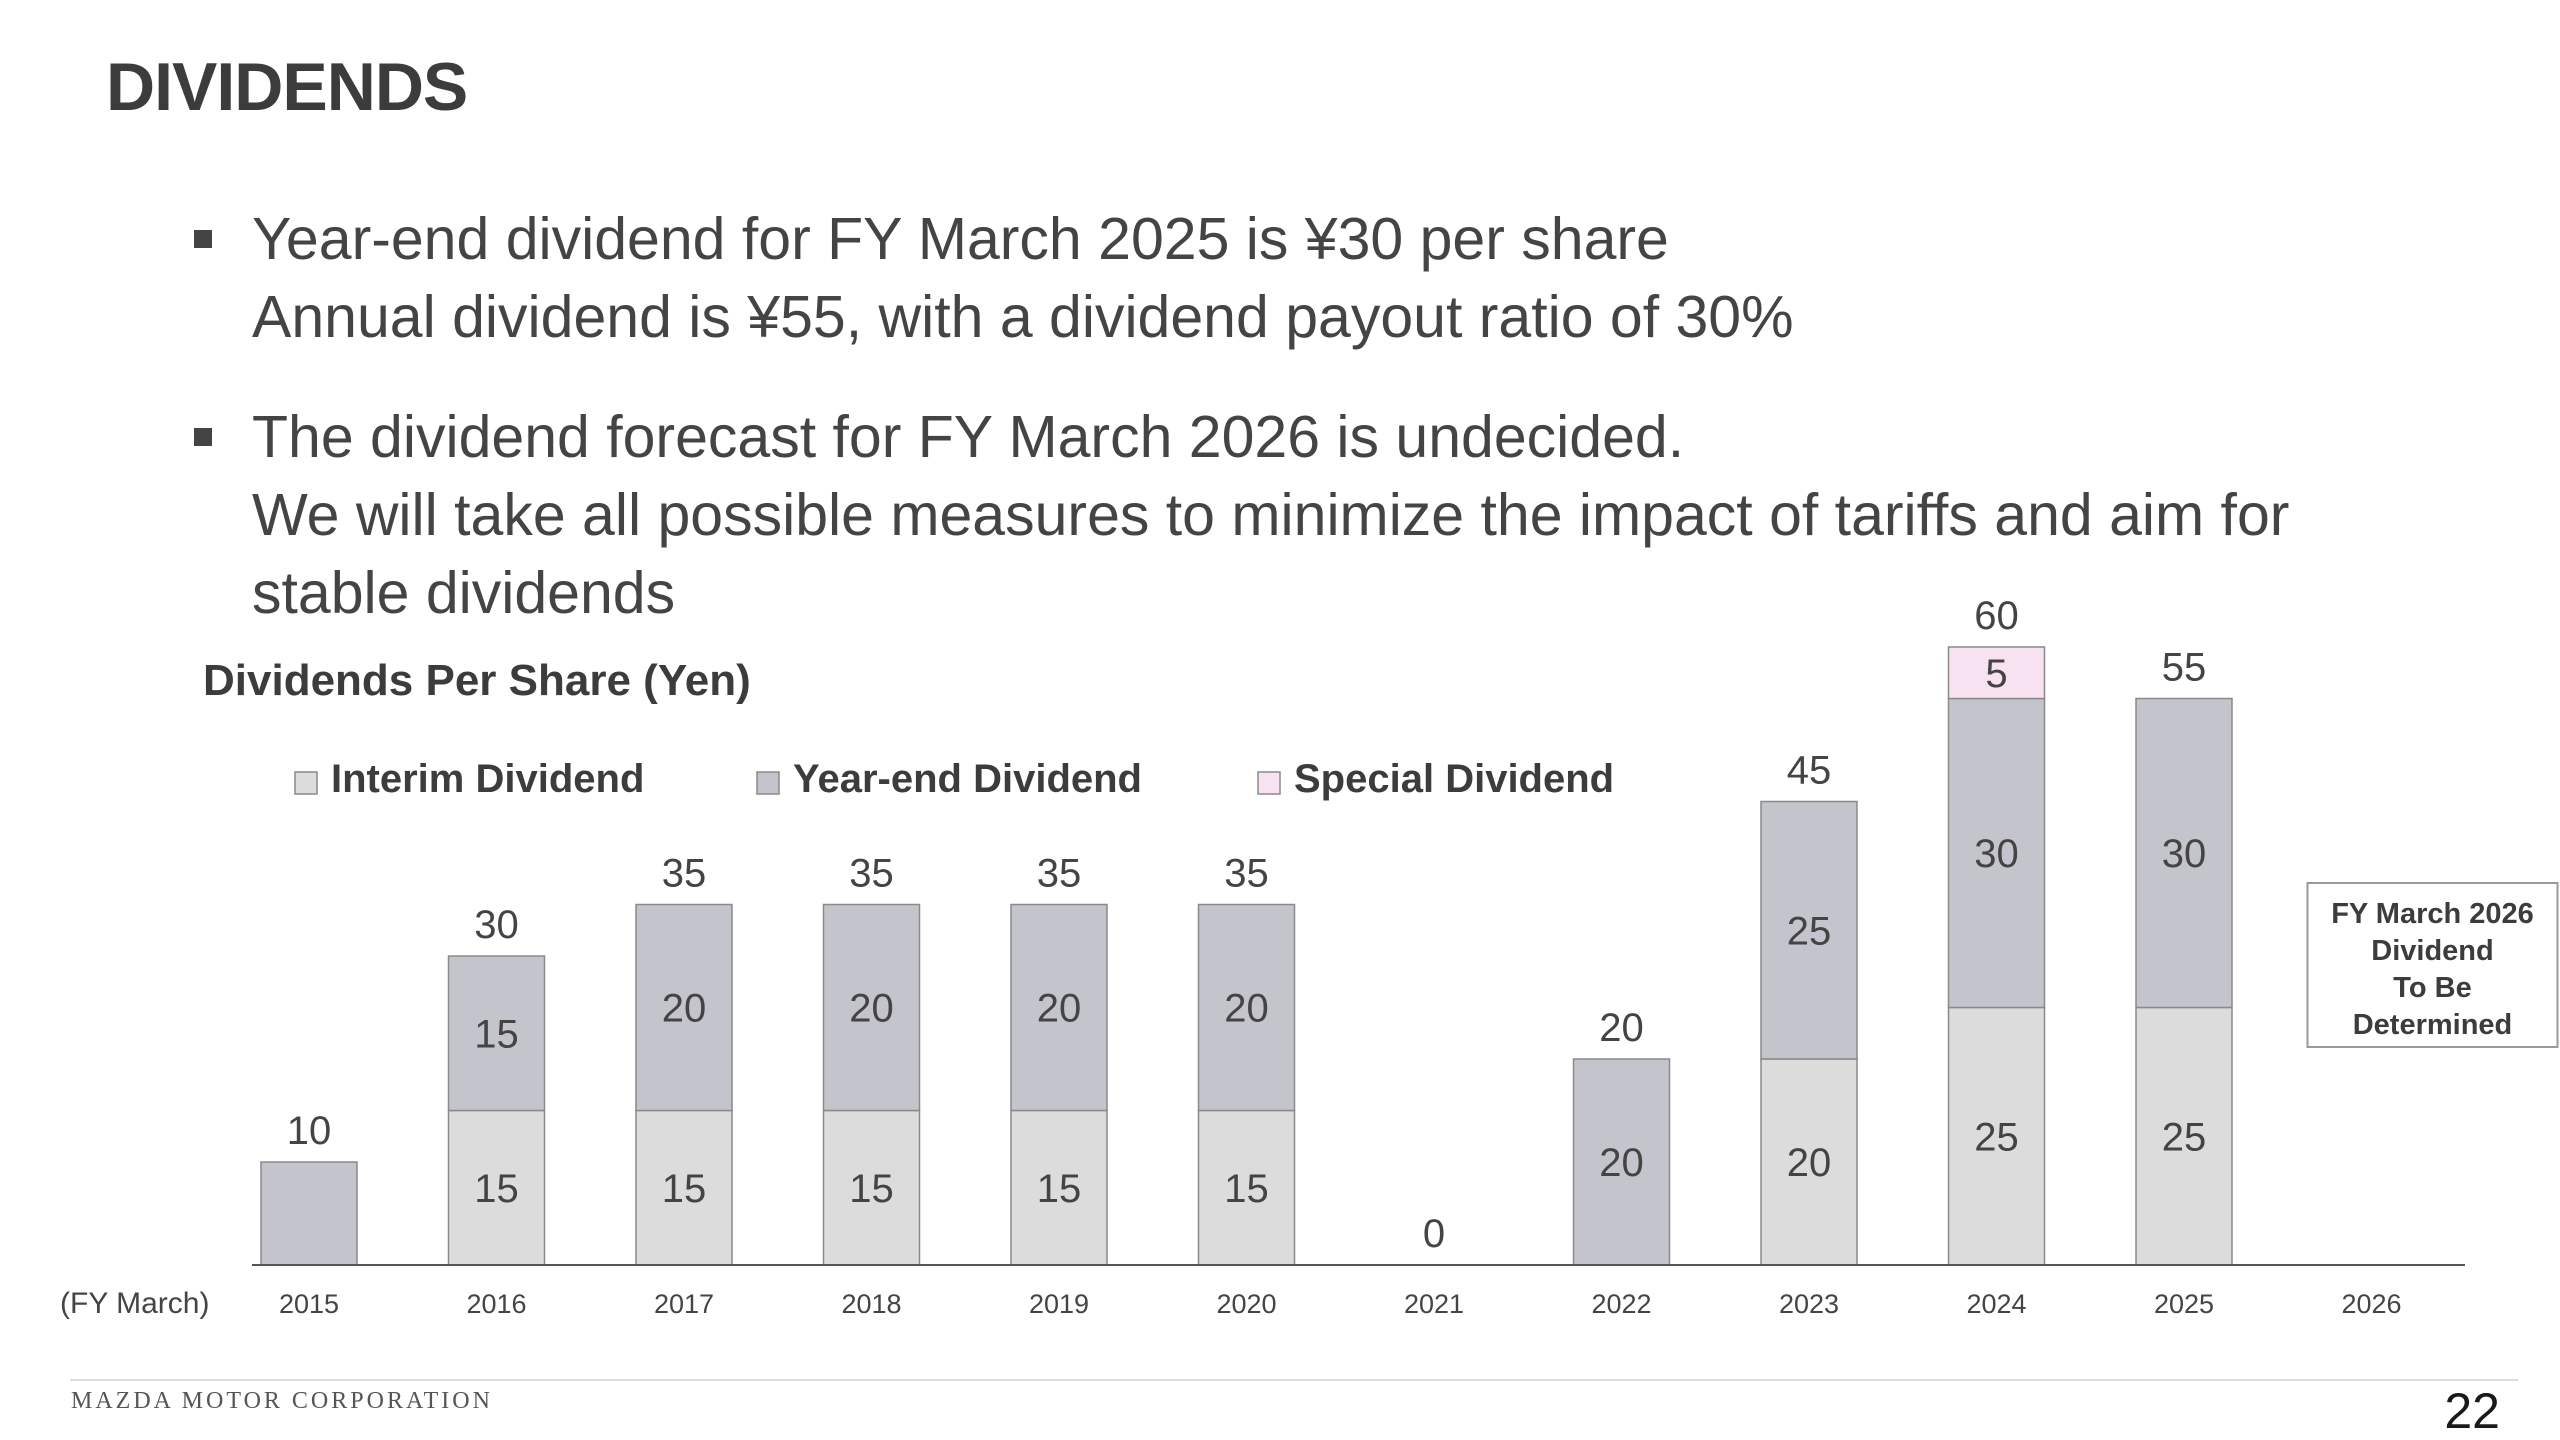 The image size is (2560, 1440). Describe the element at coordinates (309, 1131) in the screenshot. I see `total-value-label: 10` at that location.